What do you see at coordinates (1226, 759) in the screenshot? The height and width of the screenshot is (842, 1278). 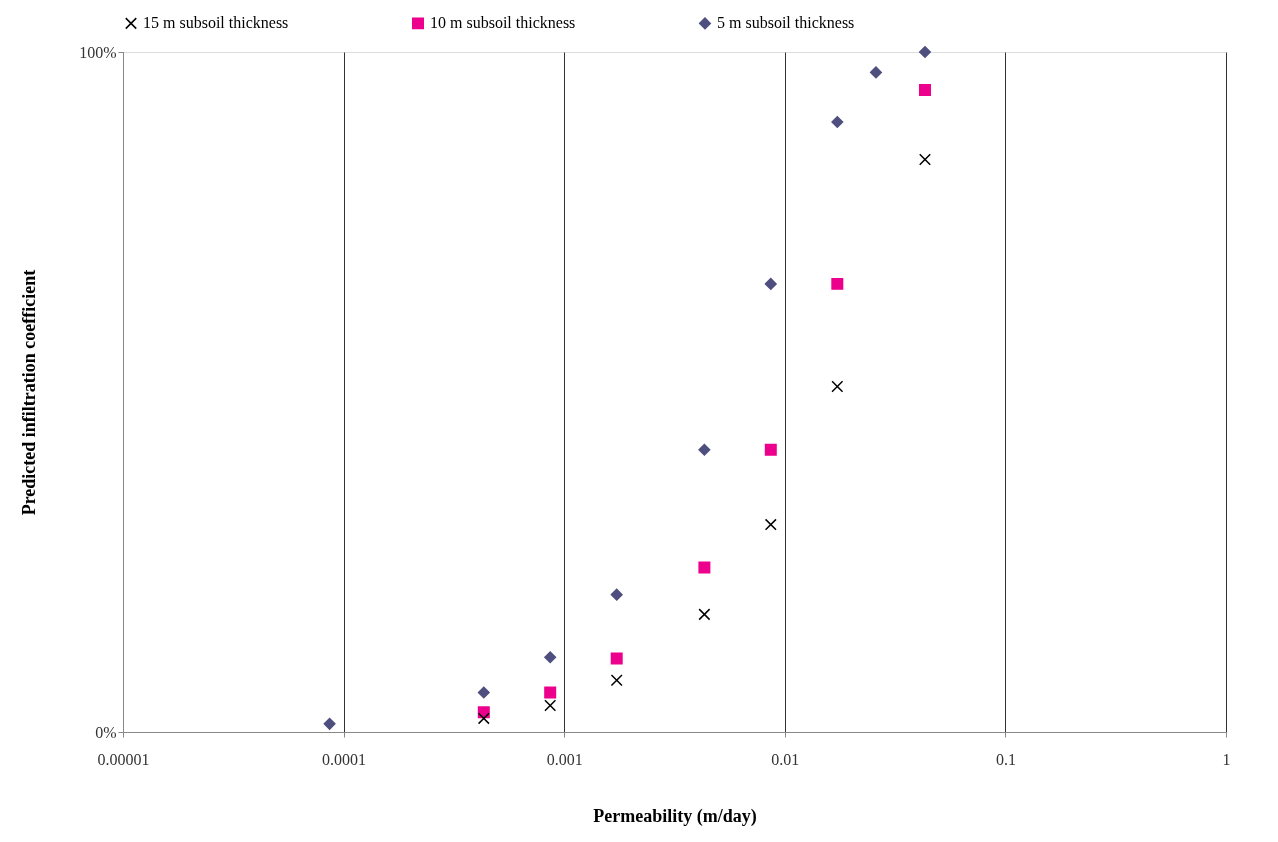 I see `x-tick-label: 1` at bounding box center [1226, 759].